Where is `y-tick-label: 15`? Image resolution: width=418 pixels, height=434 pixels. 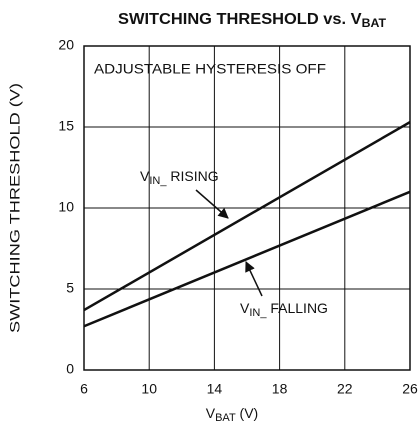 y-tick-label: 15 is located at coordinates (66, 126).